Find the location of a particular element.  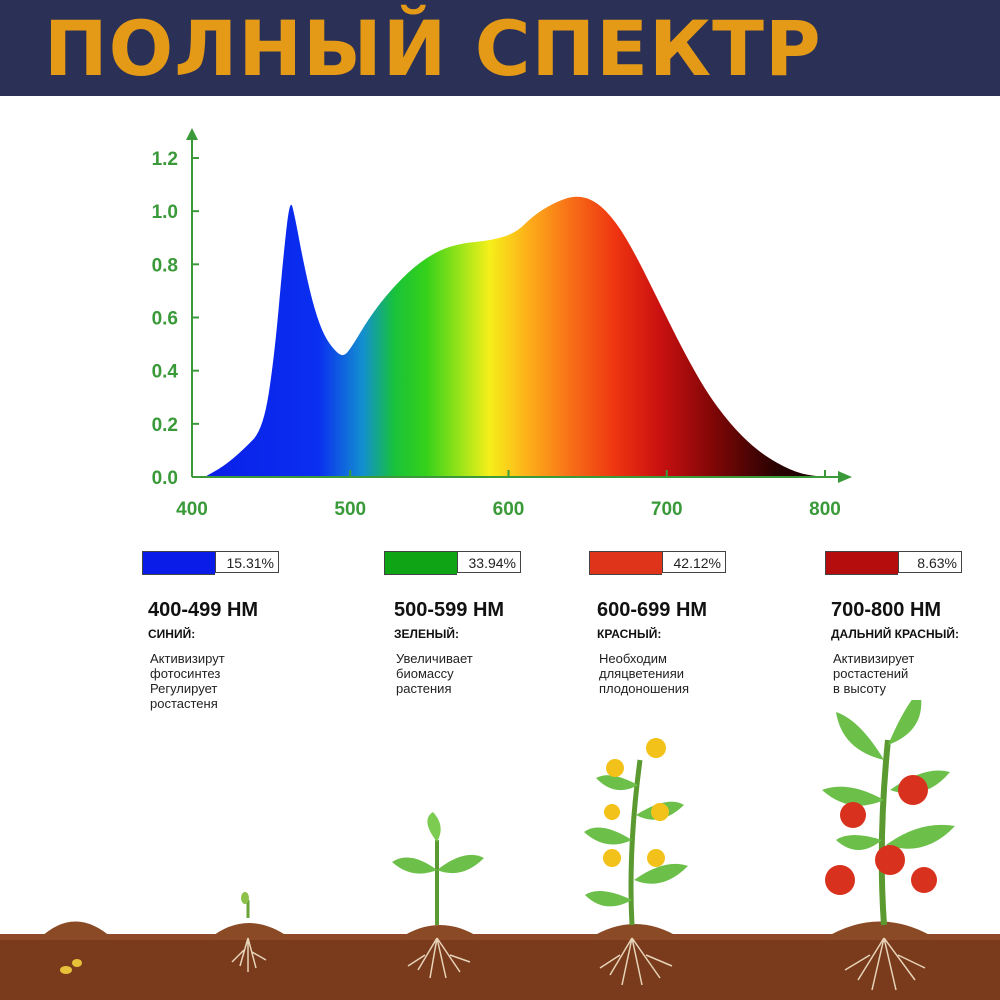

x-tick-label: 800 is located at coordinates (825, 509).